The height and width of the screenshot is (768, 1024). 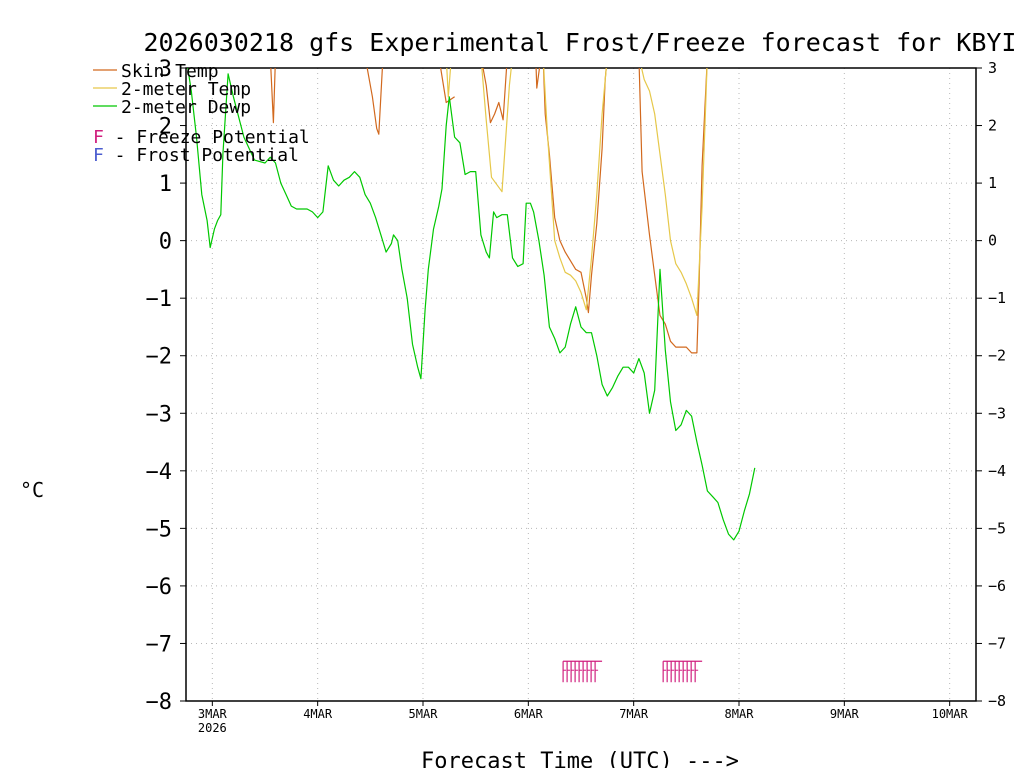 What do you see at coordinates (159, 702) in the screenshot?
I see `y-tick-label-left: −8` at bounding box center [159, 702].